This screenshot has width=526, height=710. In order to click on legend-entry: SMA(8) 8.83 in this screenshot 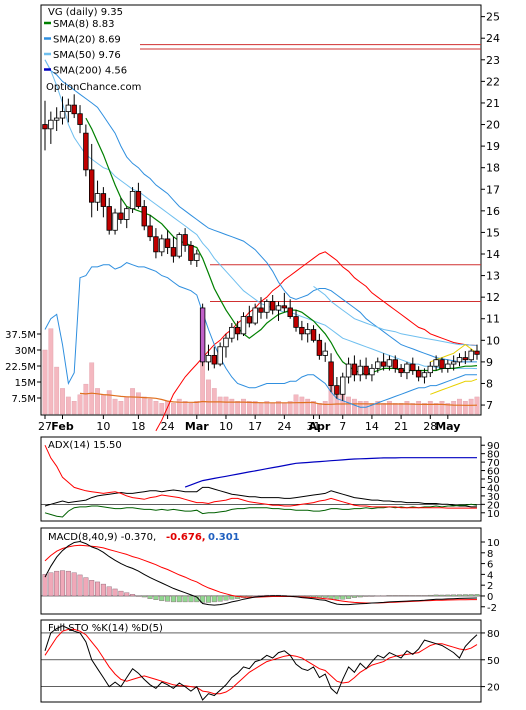, I will do `click(83, 24)`.